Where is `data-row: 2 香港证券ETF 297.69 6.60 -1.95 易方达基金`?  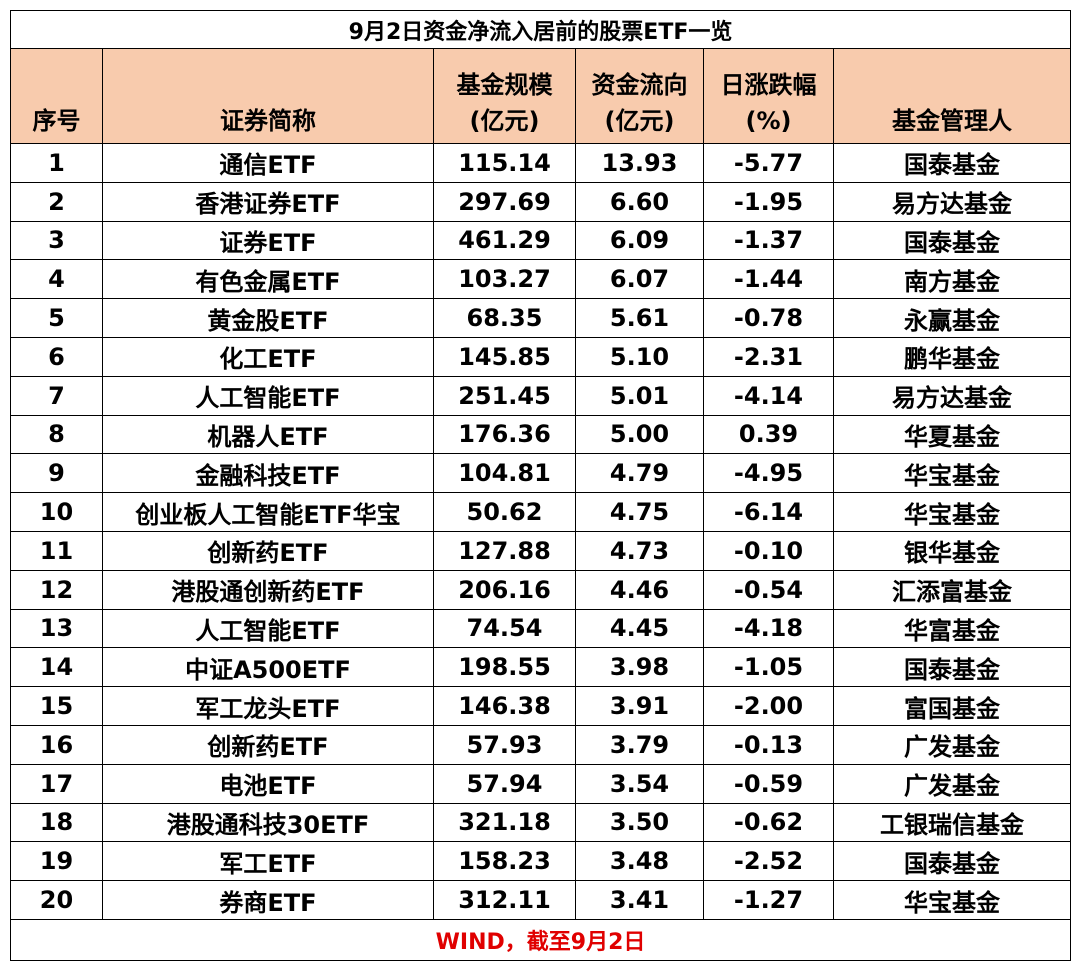 data-row: 2 香港证券ETF 297.69 6.60 -1.95 易方达基金 is located at coordinates (541, 201).